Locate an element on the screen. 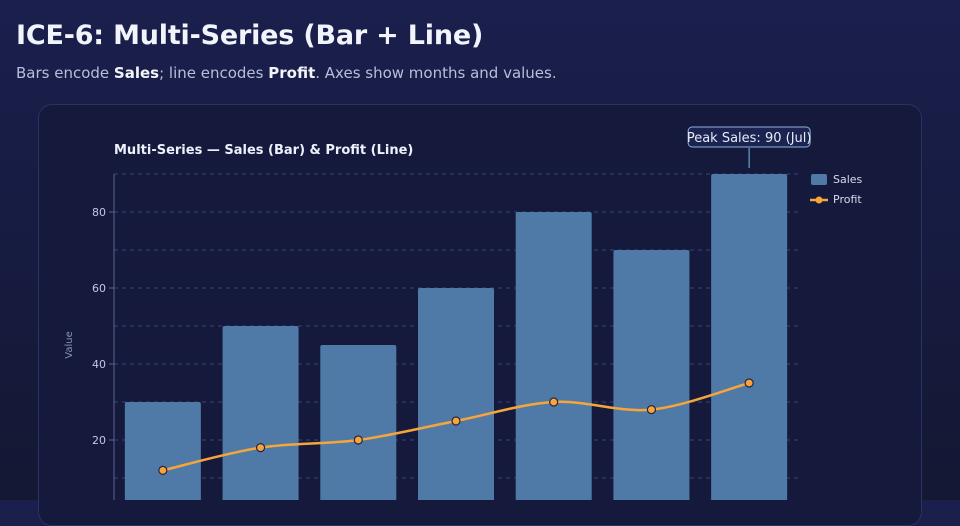 The width and height of the screenshot is (960, 526). peak-annotation: Peak Sales: 90 (Jul) is located at coordinates (749, 147).